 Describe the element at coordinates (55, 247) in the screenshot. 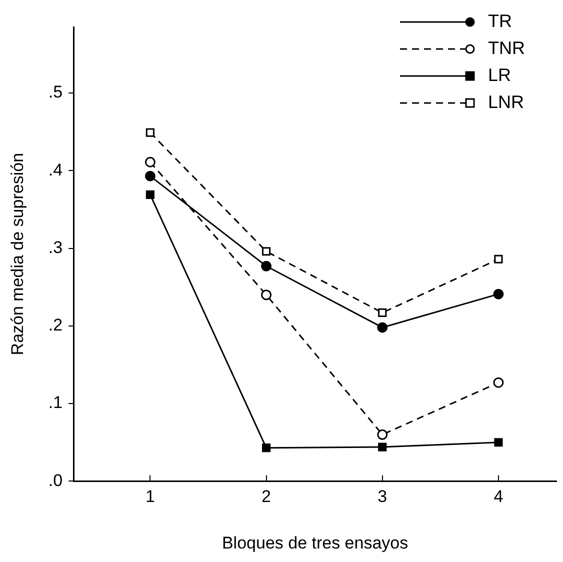

I see `y-tick-label: .3` at that location.